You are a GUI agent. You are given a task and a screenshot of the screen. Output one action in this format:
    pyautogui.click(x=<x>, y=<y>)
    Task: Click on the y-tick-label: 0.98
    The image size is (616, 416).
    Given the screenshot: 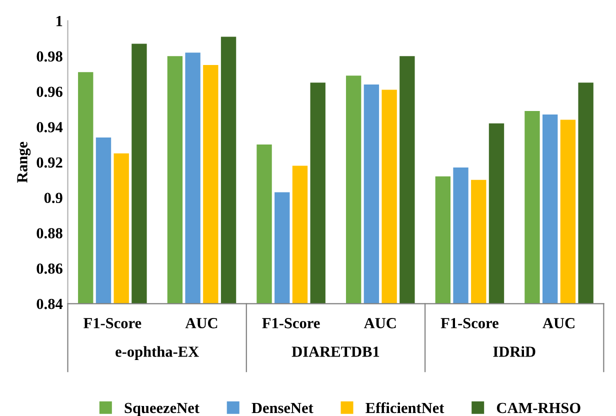 What is the action you would take?
    pyautogui.click(x=49, y=56)
    